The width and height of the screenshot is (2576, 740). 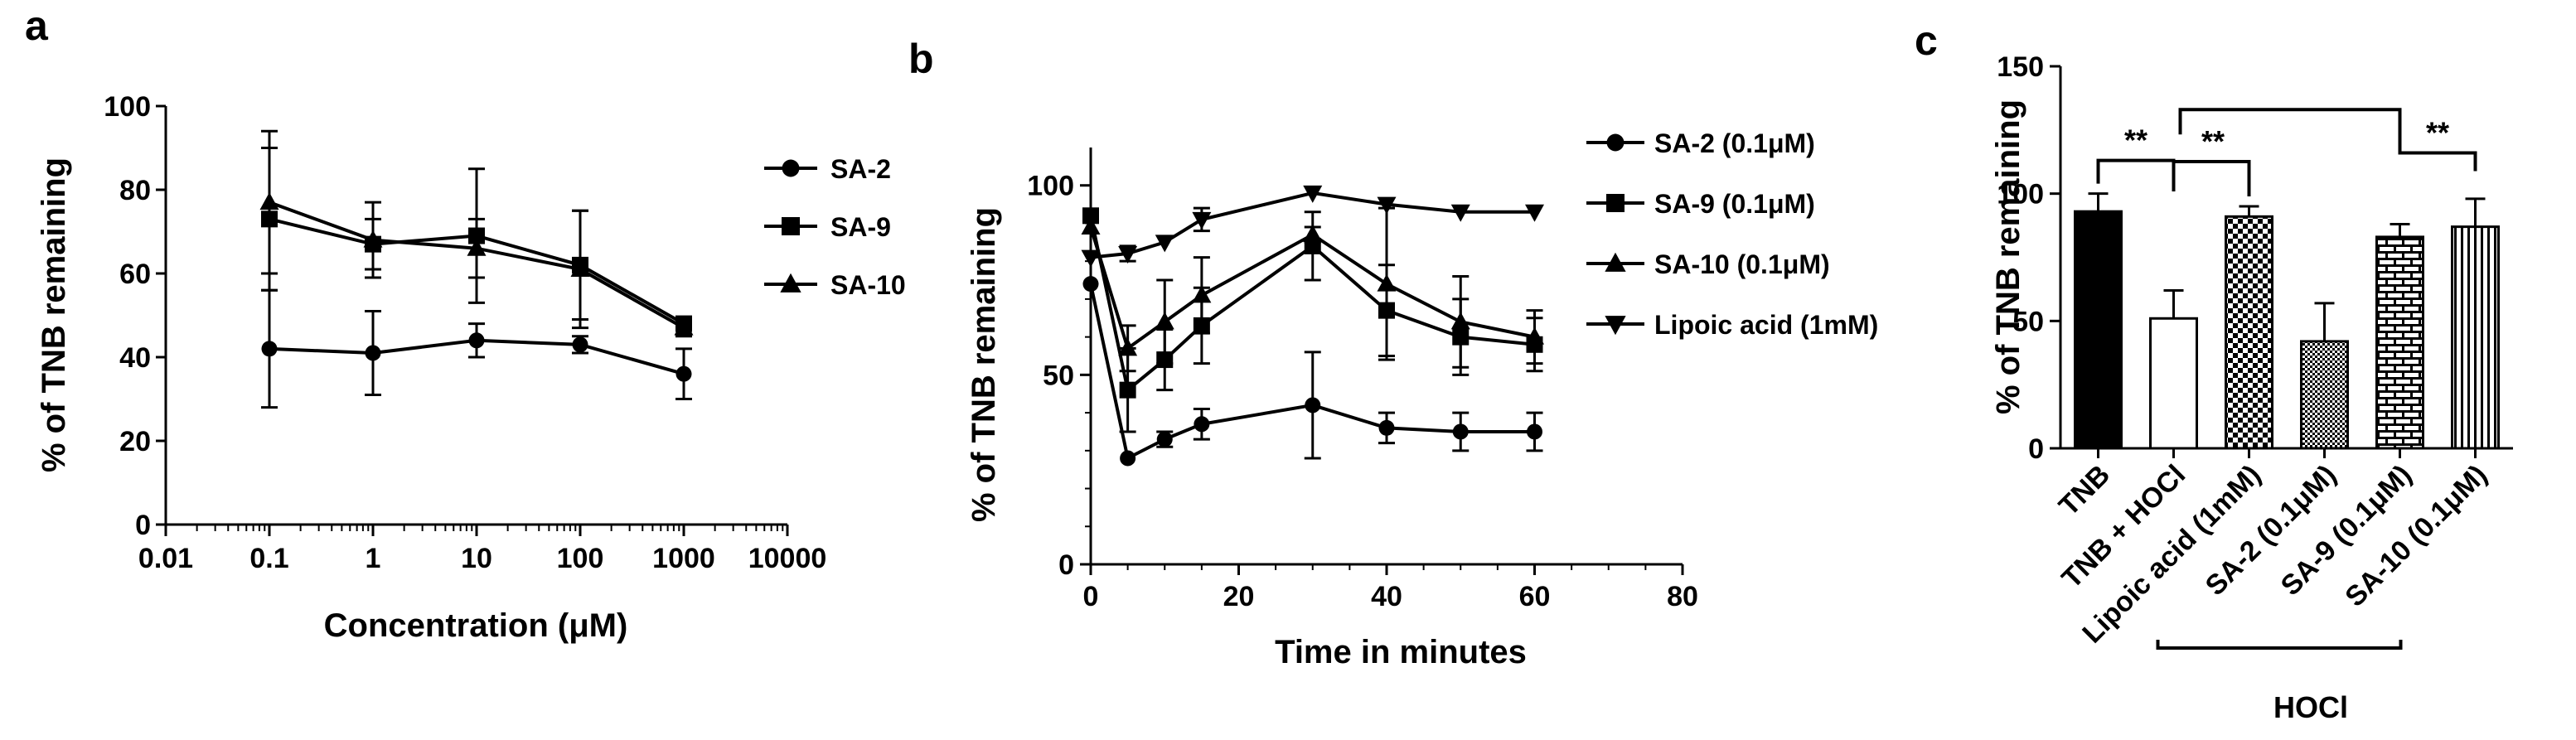 I want to click on panel-a-x-tick-label: 1, so click(x=373, y=559).